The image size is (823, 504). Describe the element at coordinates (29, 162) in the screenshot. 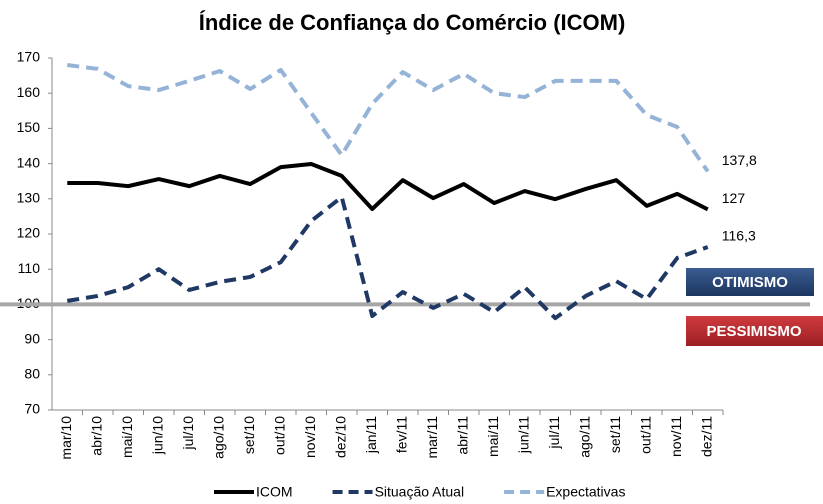

I see `y-tick-label: 140` at that location.